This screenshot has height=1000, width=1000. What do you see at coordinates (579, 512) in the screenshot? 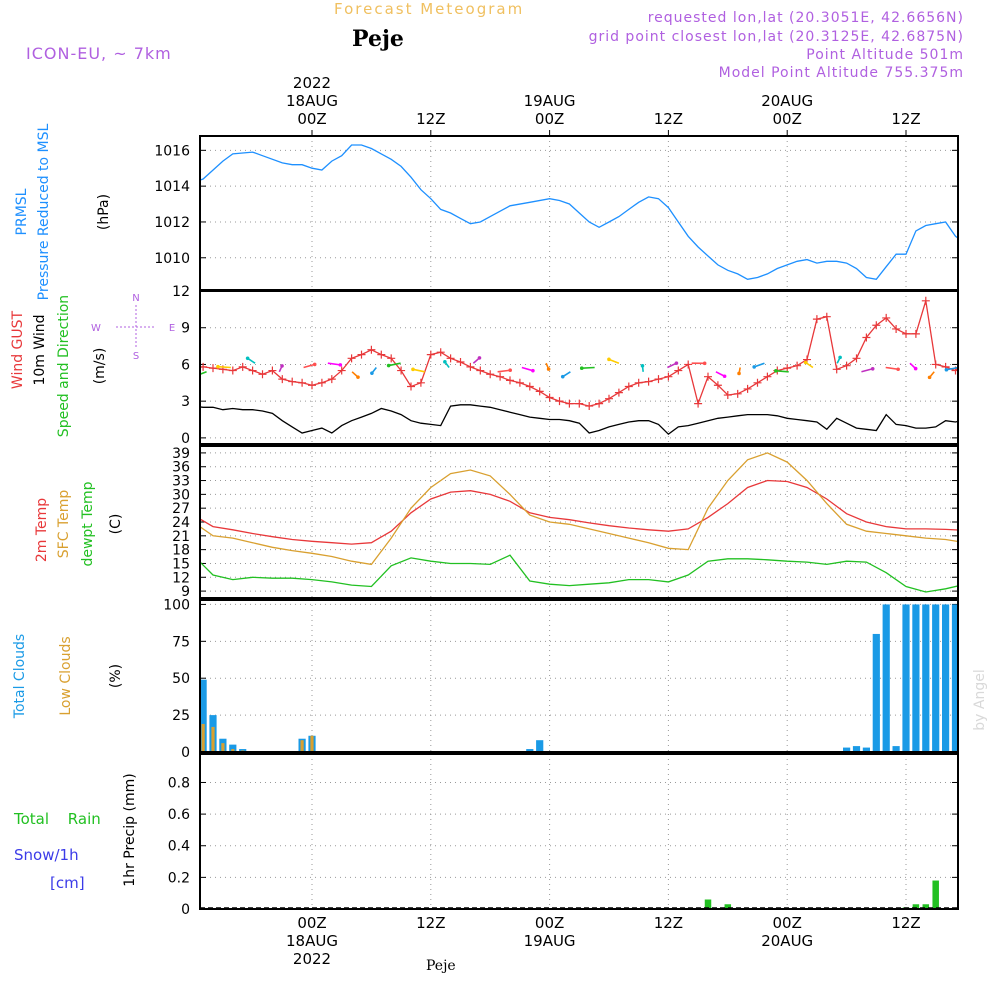
I see `temp-2m-line` at bounding box center [579, 512].